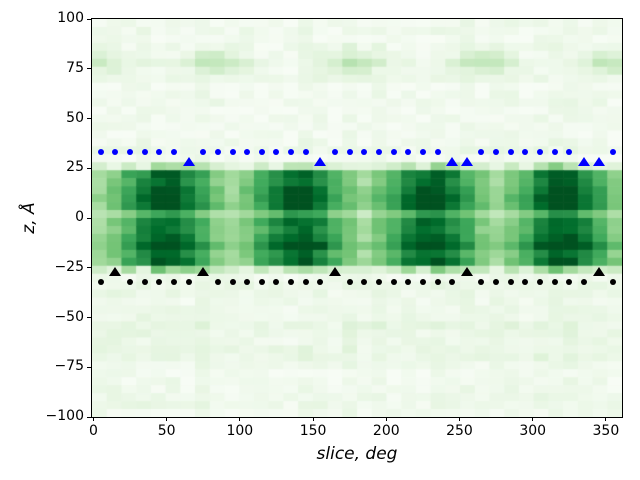 This screenshot has width=640, height=480. I want to click on y-tick-label: −75, so click(69, 366).